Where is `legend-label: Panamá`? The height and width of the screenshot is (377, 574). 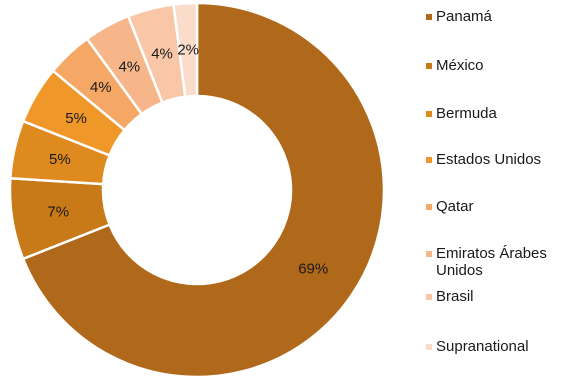
legend-label: Panamá is located at coordinates (464, 16).